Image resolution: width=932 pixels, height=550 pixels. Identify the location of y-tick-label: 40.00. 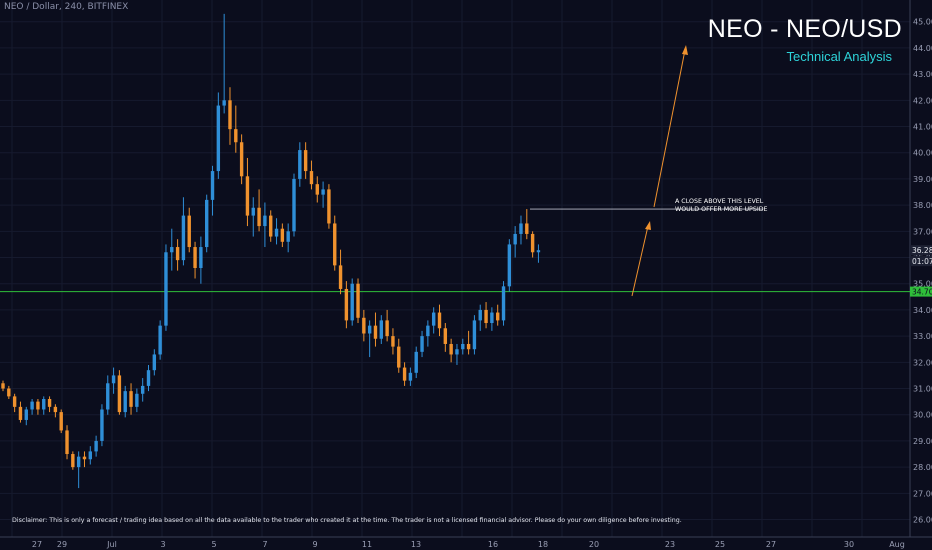
(922, 153).